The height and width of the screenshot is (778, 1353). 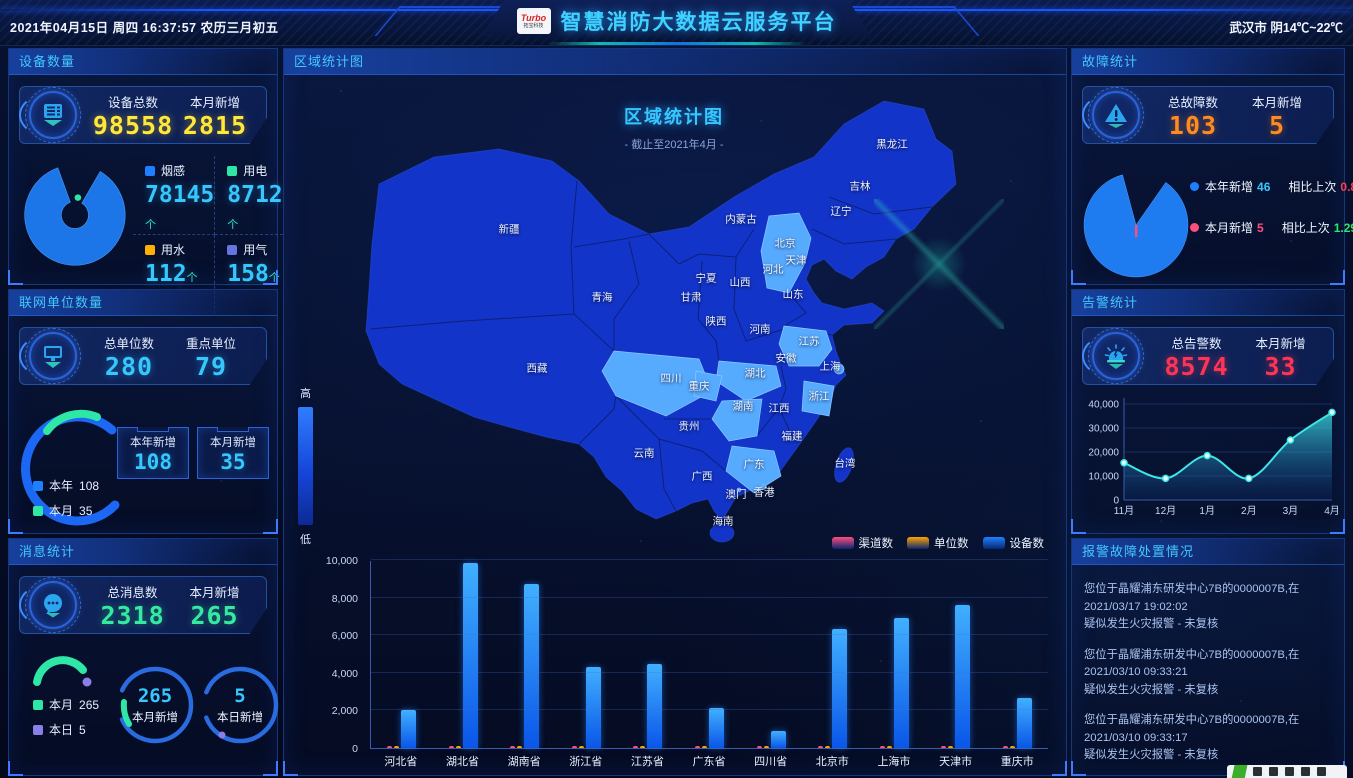 I want to click on units-arc-gauge, so click(x=77, y=470).